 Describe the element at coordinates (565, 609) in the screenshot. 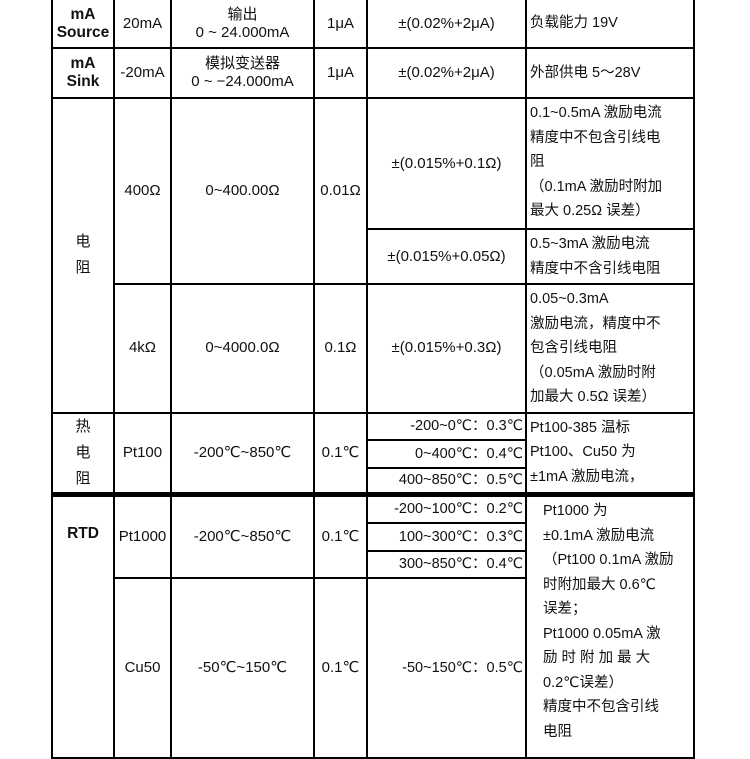

I see `note-line: 误差；` at that location.